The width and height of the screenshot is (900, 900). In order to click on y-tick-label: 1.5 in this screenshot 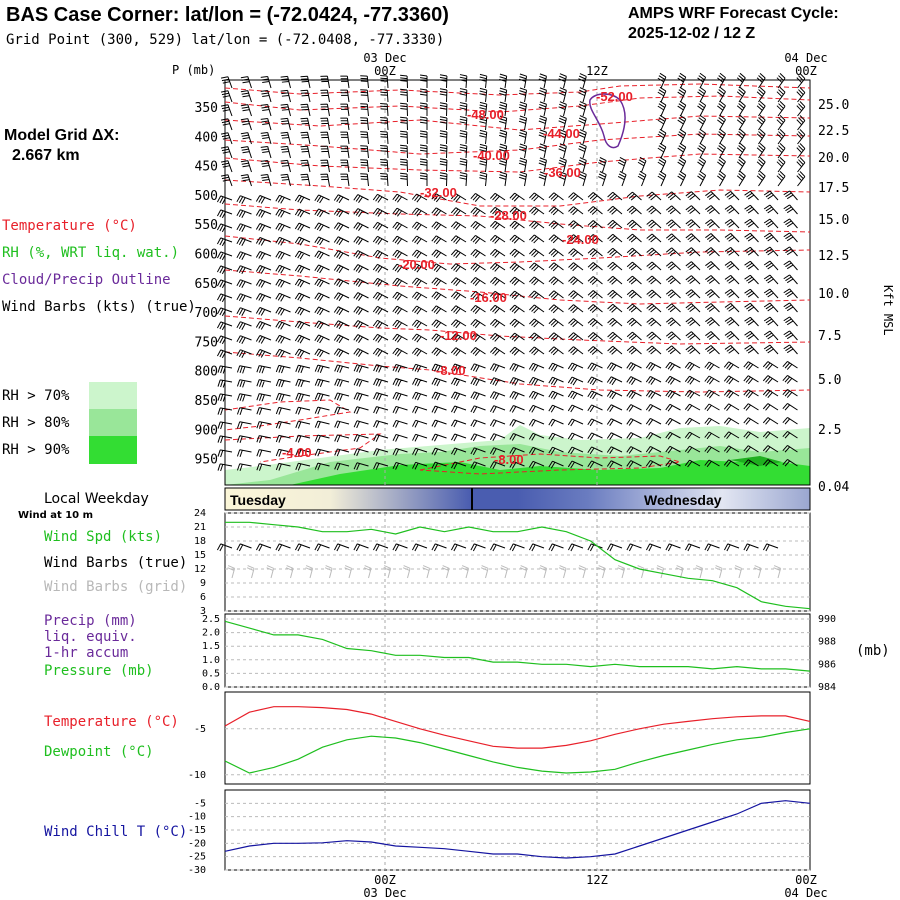, I will do `click(211, 646)`.